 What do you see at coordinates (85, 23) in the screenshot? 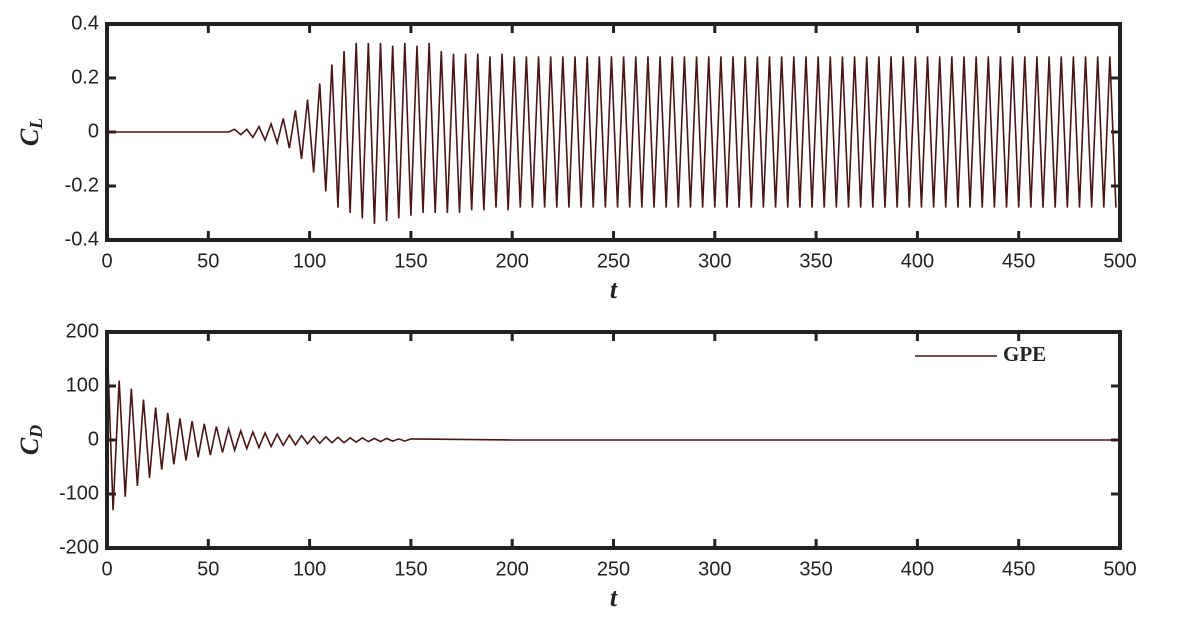
I see `y-tick-label: 0.4` at bounding box center [85, 23].